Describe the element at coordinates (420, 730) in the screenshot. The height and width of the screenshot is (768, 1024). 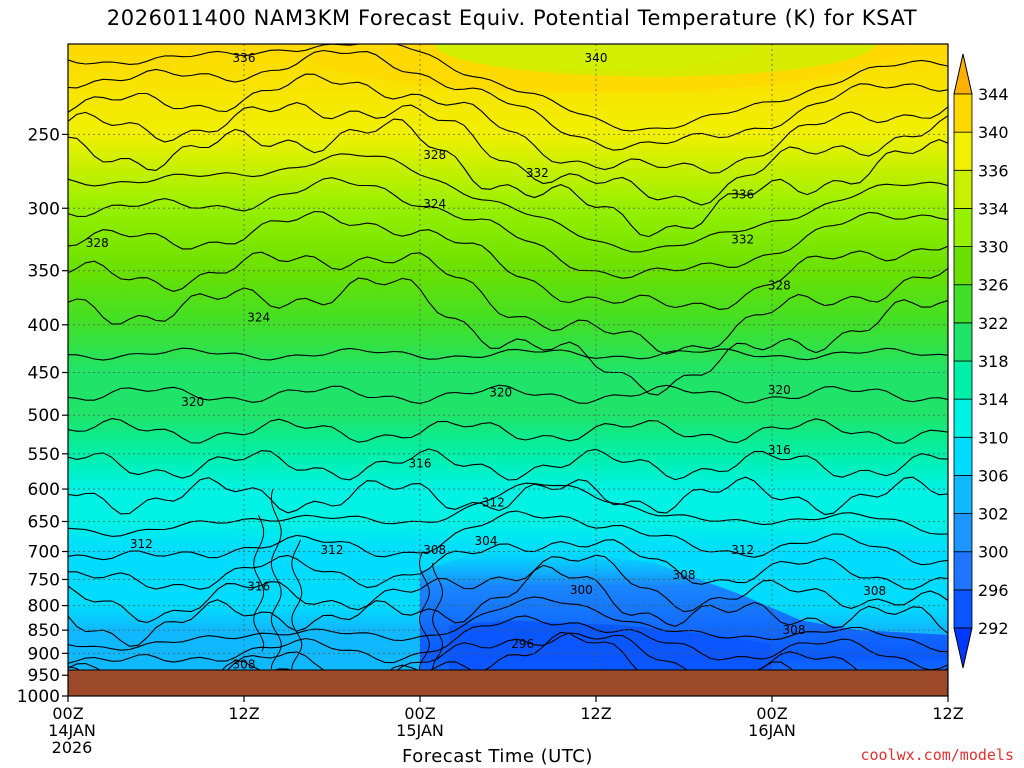
I see `x-tick-label: 15JAN` at that location.